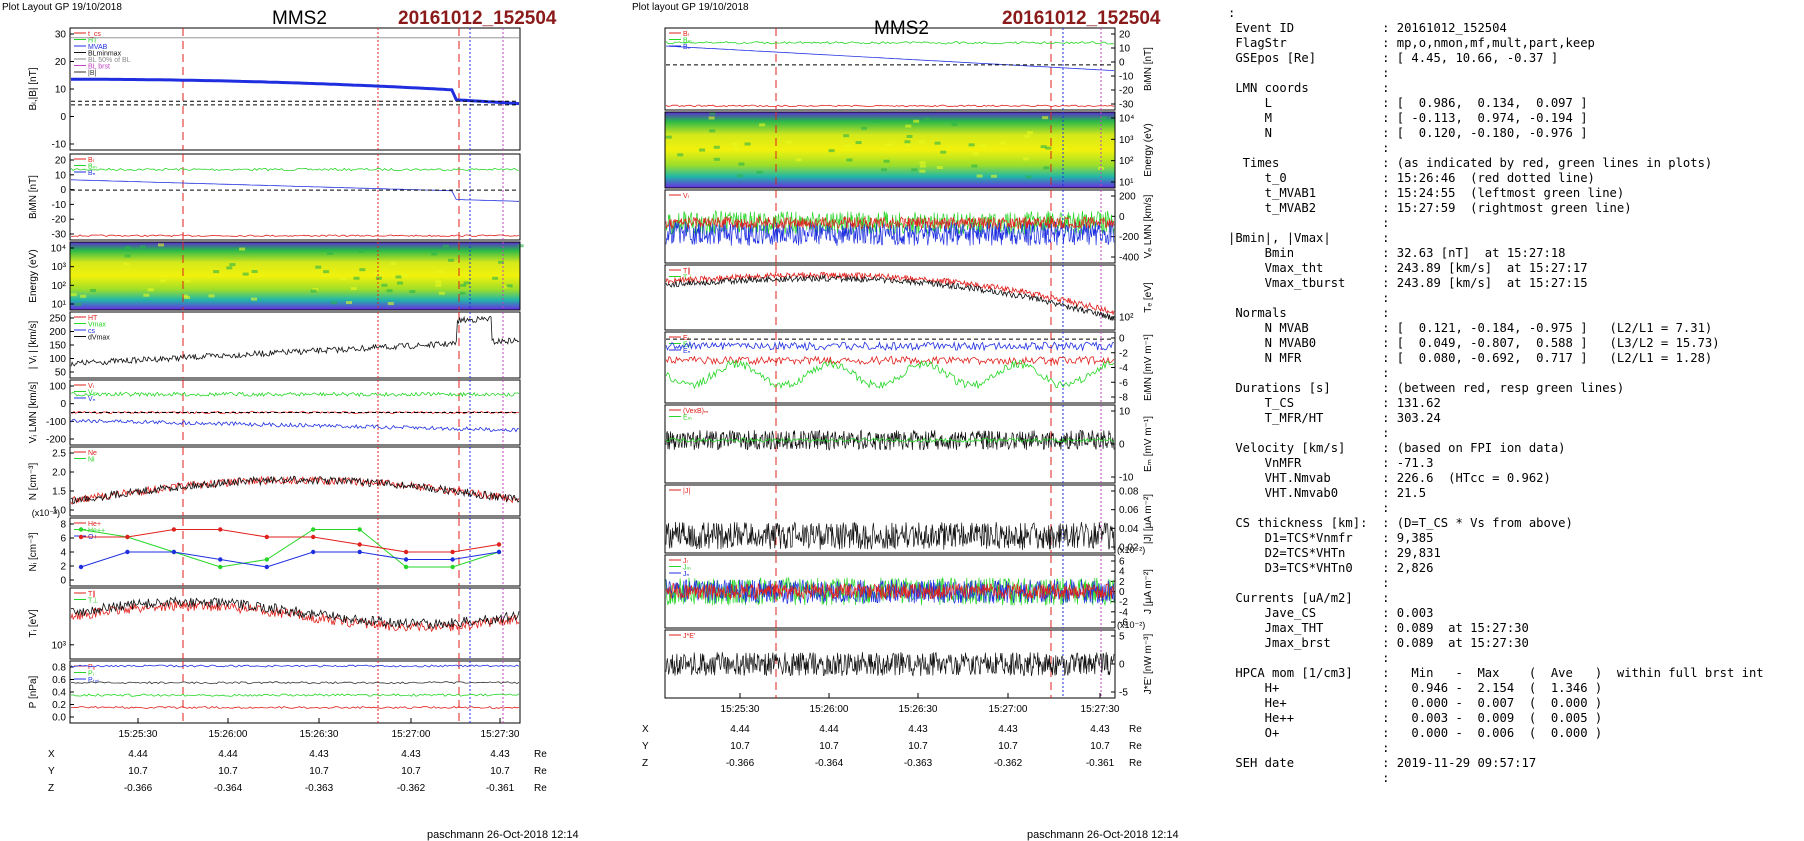 The height and width of the screenshot is (841, 1804). Describe the element at coordinates (92, 399) in the screenshot. I see `legend-entry: Vₙ` at that location.